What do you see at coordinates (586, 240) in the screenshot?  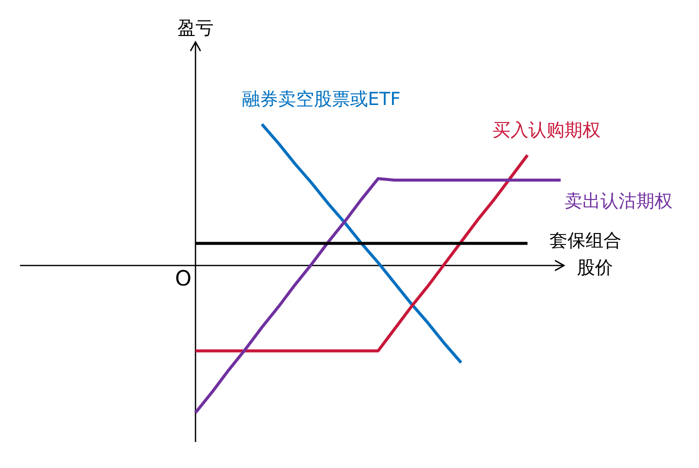 I see `series-label: 套保组合` at bounding box center [586, 240].